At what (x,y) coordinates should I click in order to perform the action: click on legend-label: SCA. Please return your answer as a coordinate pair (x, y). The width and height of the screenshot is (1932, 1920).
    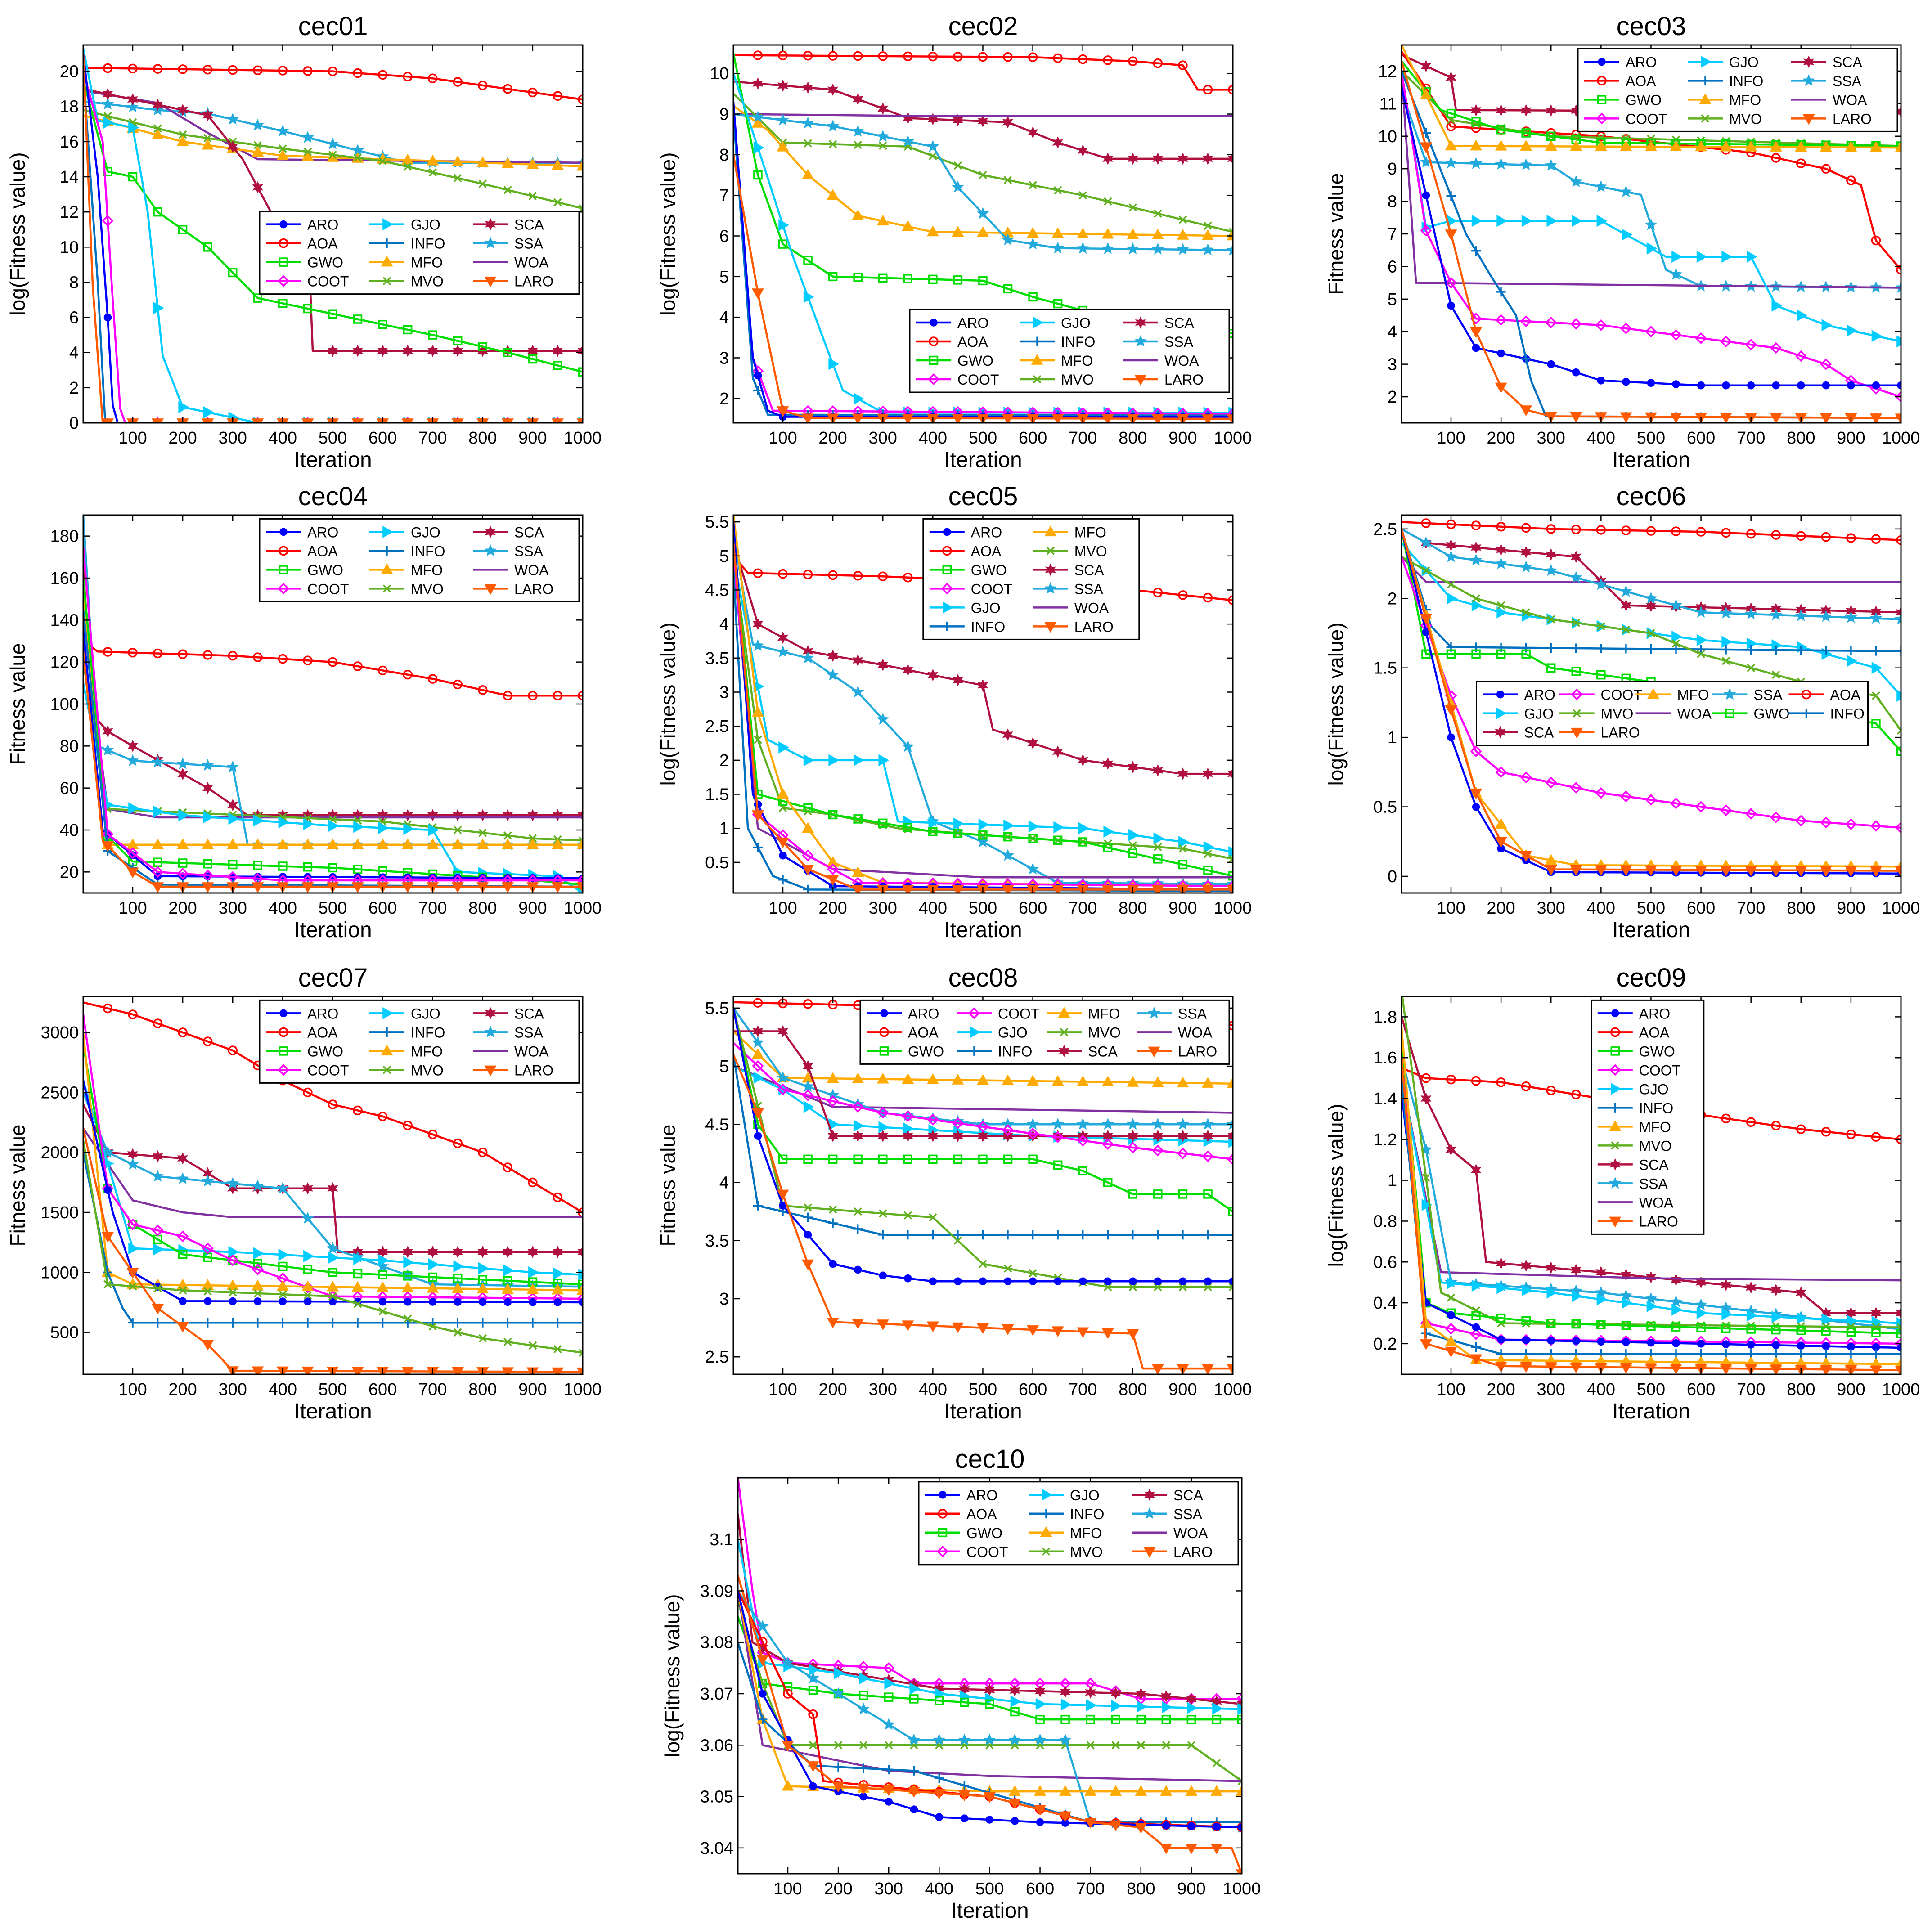
    Looking at the image, I should click on (1103, 1051).